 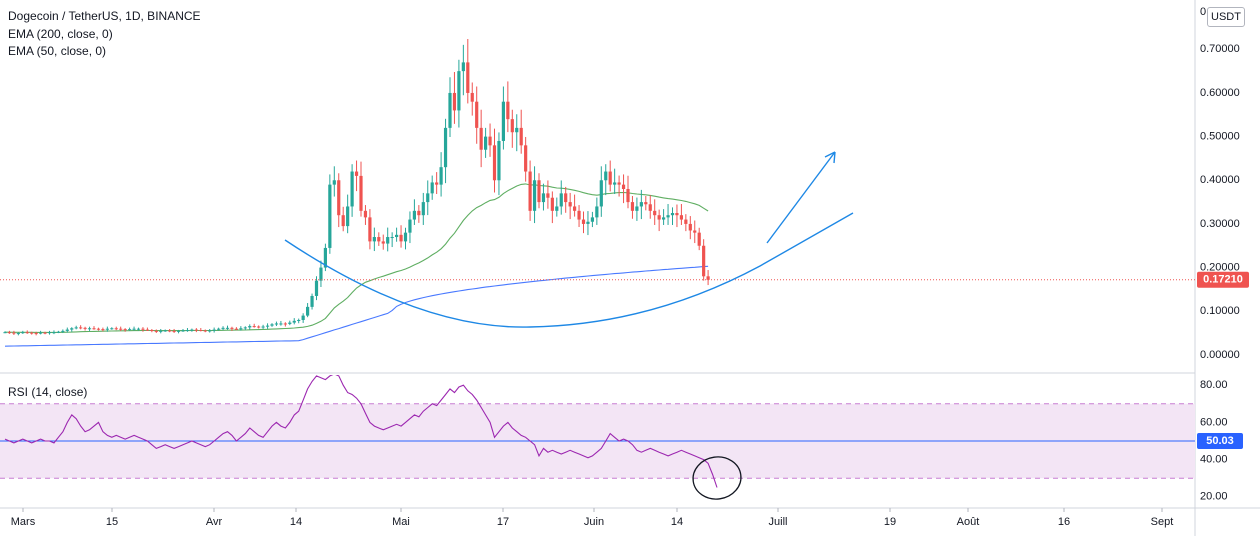 I want to click on currency-button: USDT, so click(x=1226, y=17).